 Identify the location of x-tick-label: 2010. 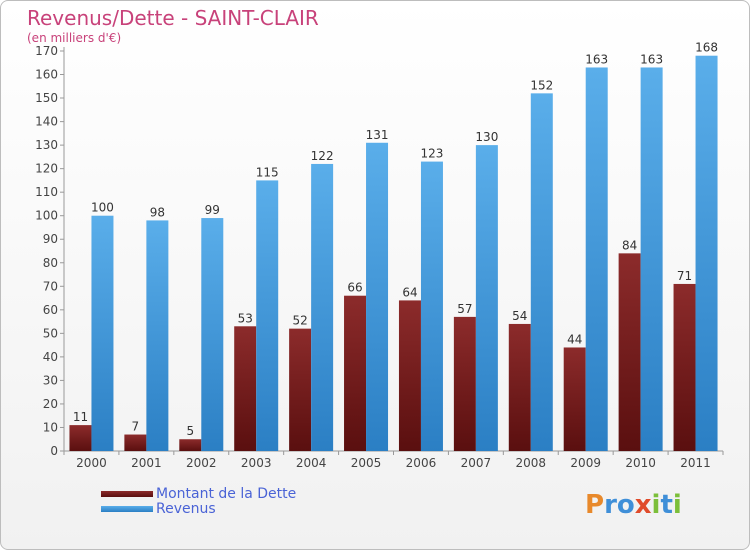
(640, 463).